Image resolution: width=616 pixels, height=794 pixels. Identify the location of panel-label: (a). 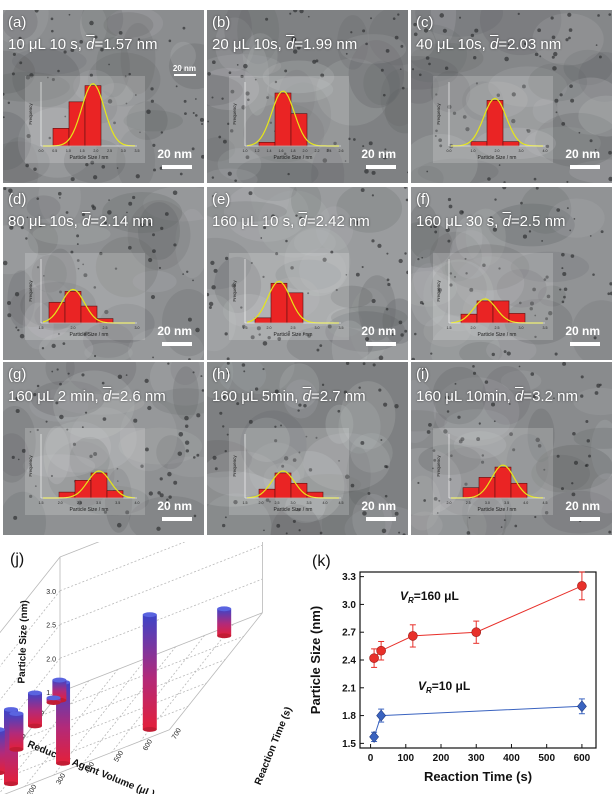
(17, 22).